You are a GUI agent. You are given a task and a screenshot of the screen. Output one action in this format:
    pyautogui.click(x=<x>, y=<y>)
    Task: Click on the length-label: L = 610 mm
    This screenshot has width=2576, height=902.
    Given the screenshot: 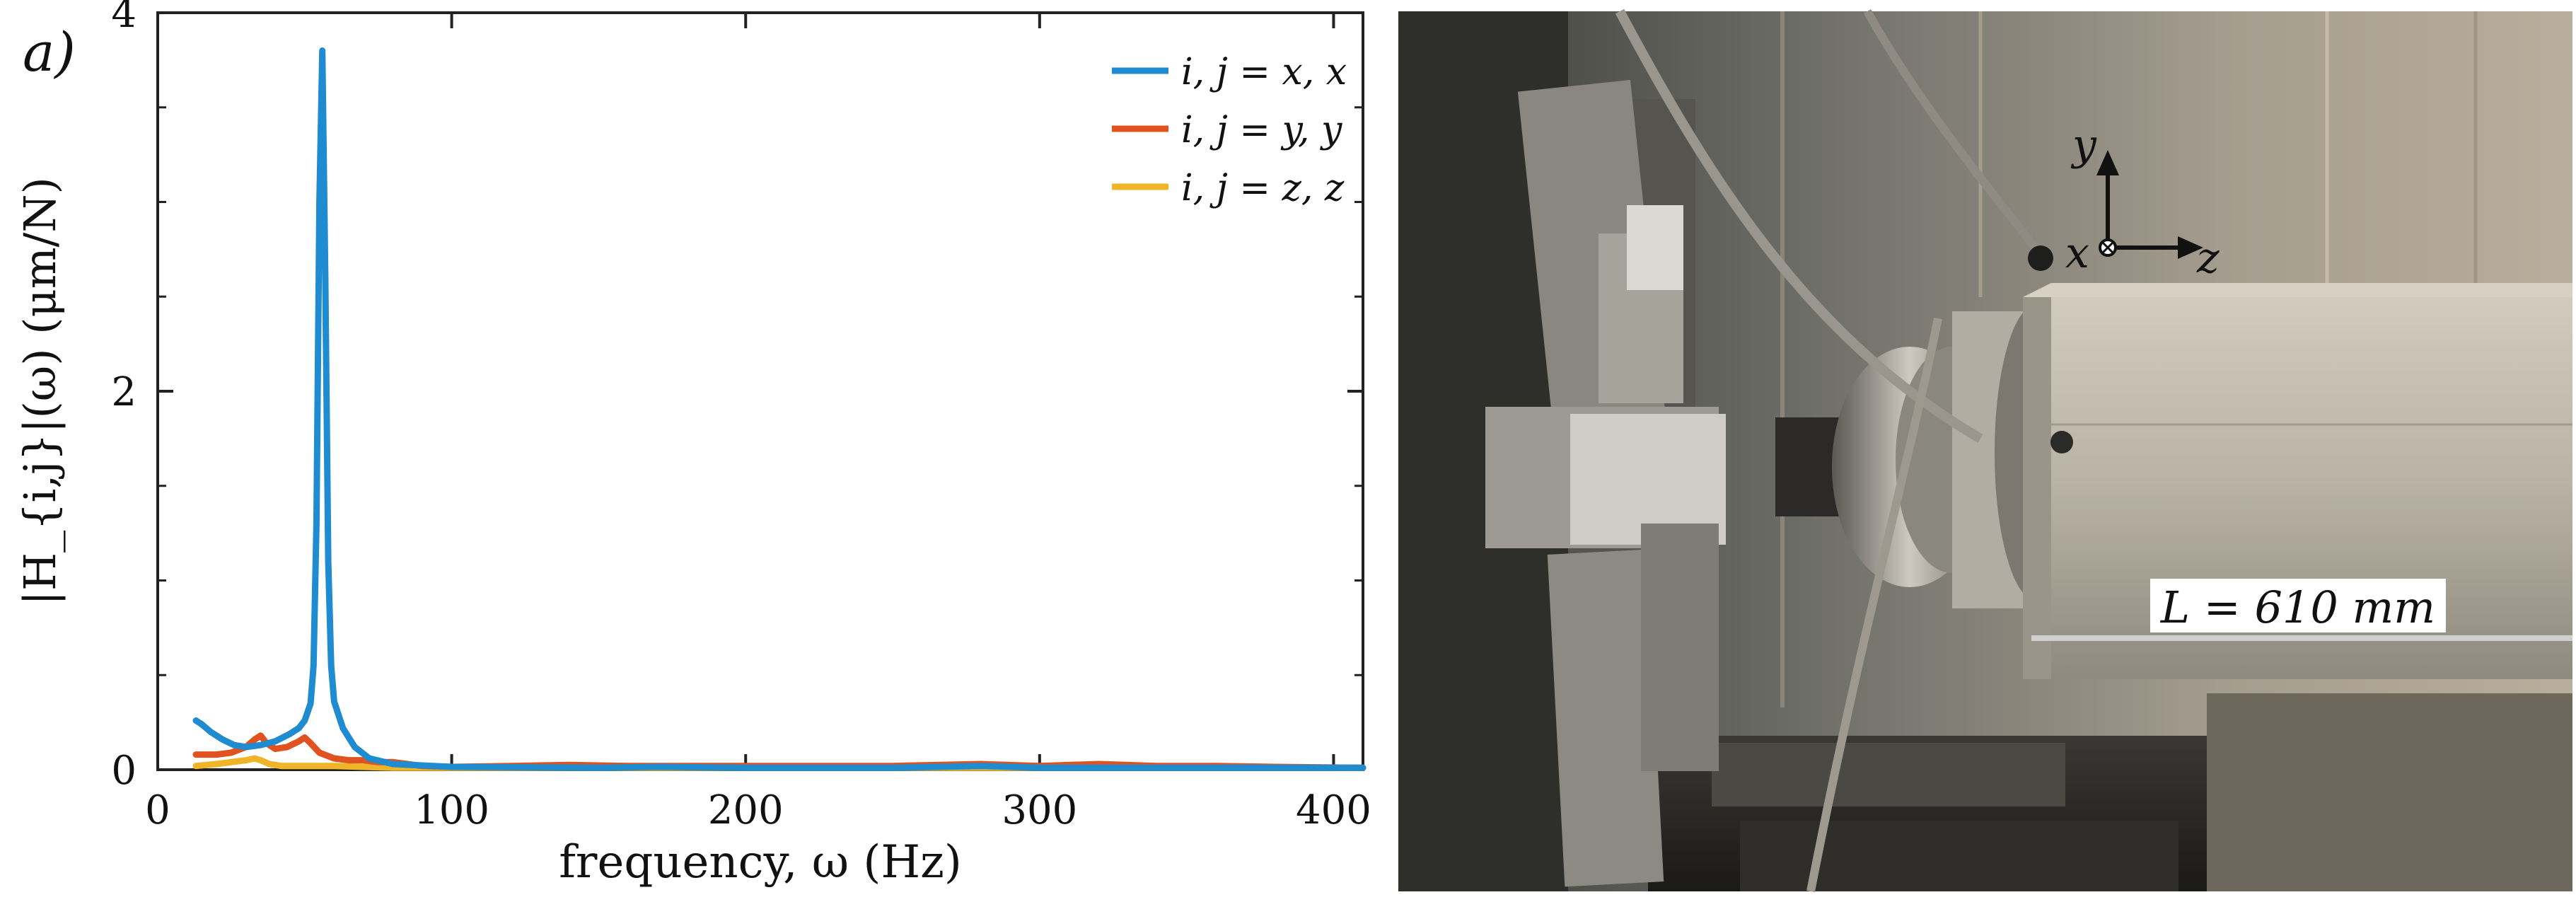 What is the action you would take?
    pyautogui.click(x=2297, y=607)
    